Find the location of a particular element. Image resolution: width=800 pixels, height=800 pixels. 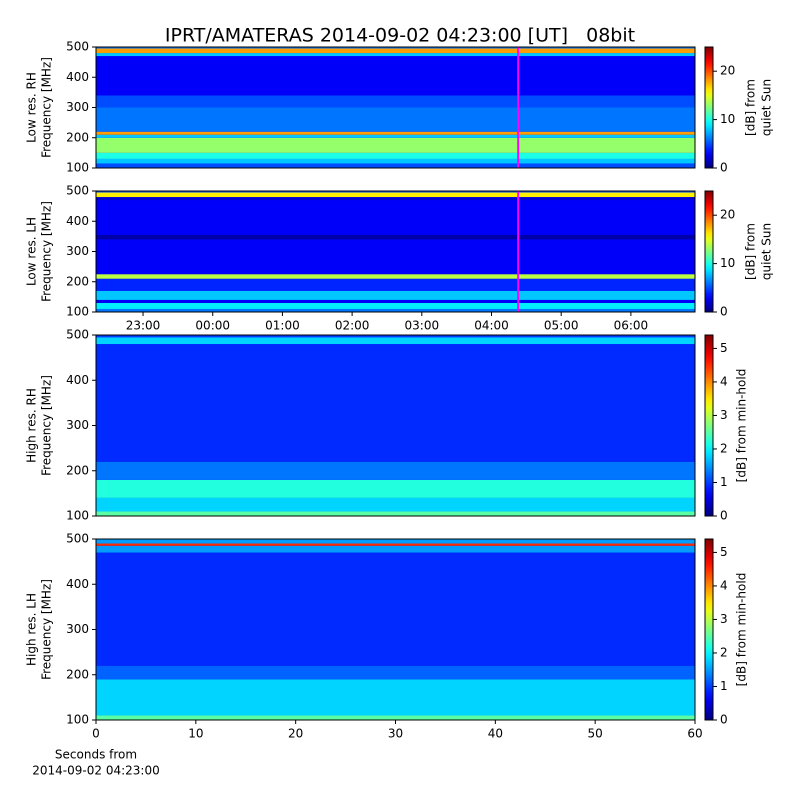

x-tick-label: 23:00 is located at coordinates (143, 326).